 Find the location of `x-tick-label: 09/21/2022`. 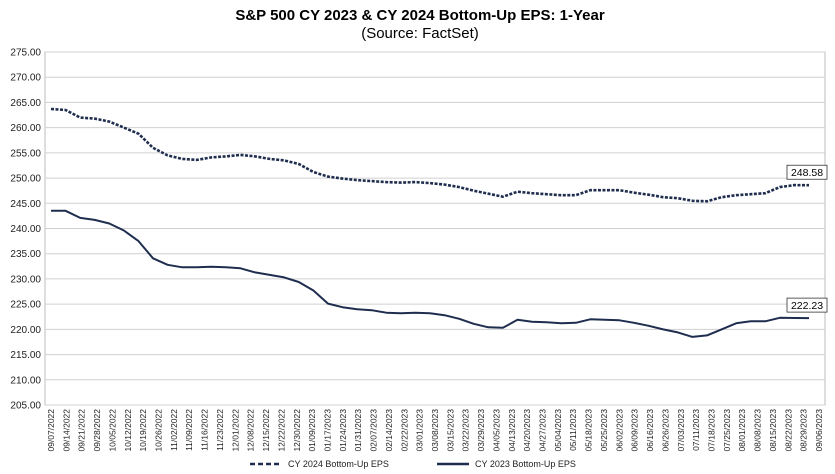

x-tick-label: 09/21/2022 is located at coordinates (82, 430).